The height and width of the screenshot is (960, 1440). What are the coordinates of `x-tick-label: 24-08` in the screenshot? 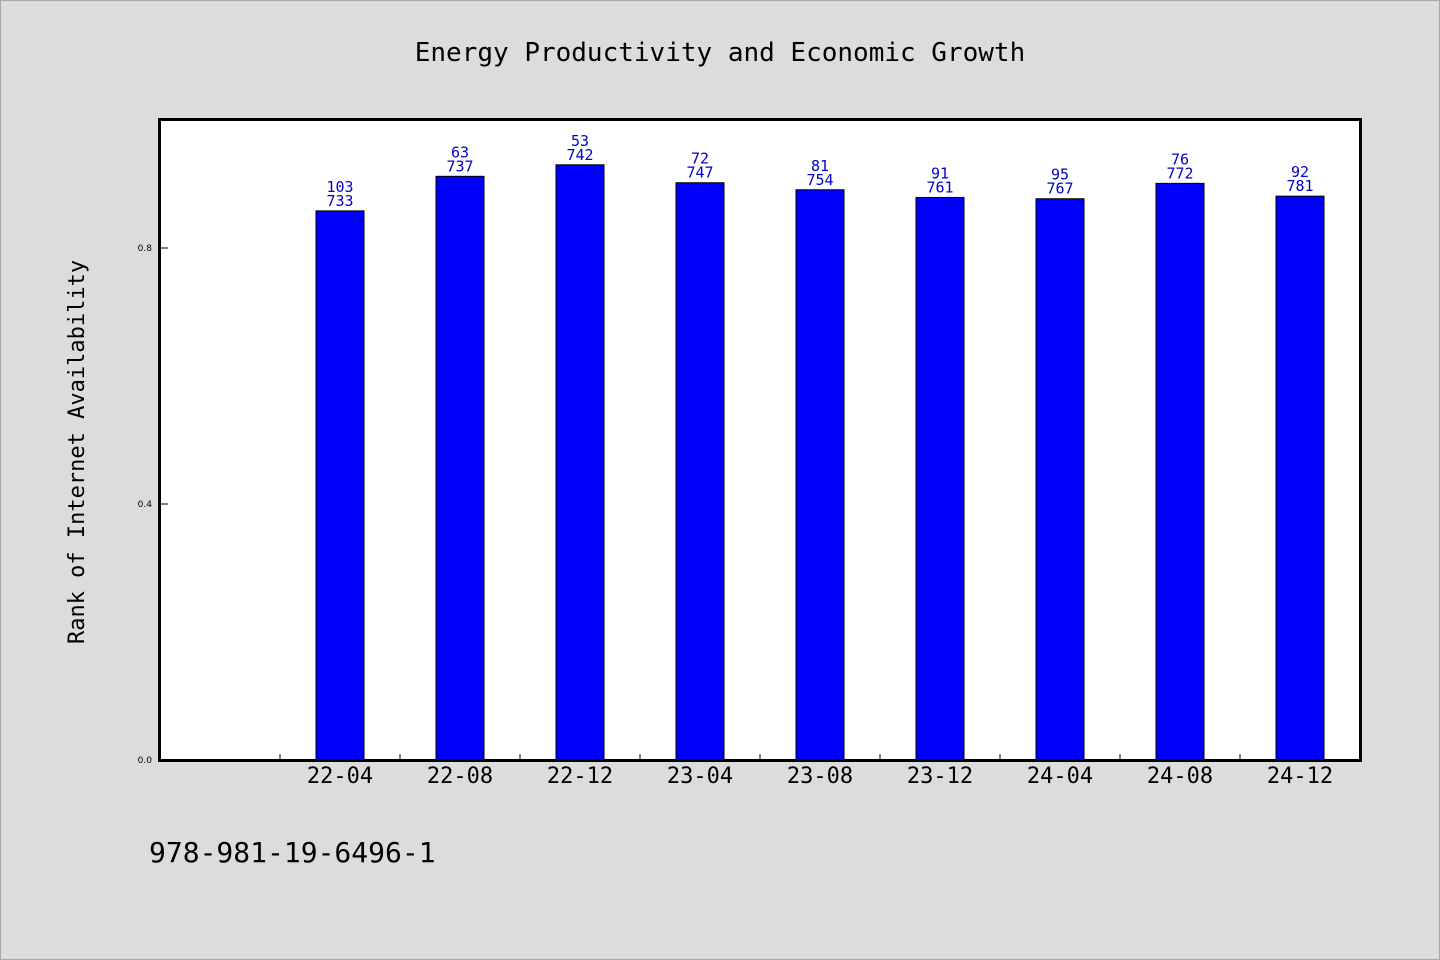 It's located at (1180, 776).